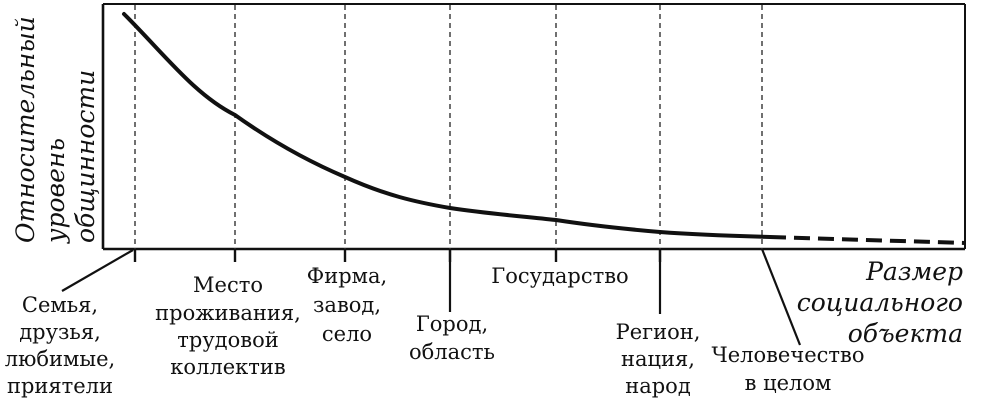 The height and width of the screenshot is (417, 1000). I want to click on category-firm: Фирма, завод, село, so click(347, 305).